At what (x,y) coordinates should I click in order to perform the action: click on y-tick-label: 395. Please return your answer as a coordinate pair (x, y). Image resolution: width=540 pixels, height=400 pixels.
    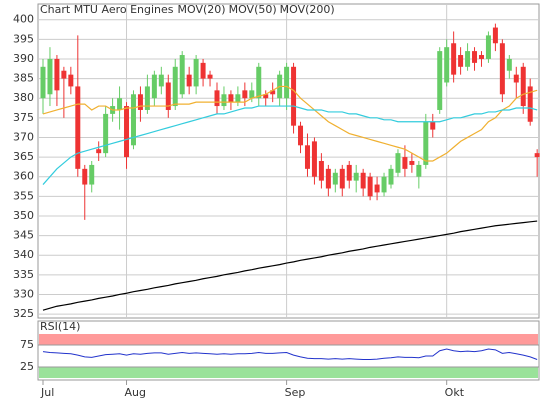
    Looking at the image, I should click on (23, 38).